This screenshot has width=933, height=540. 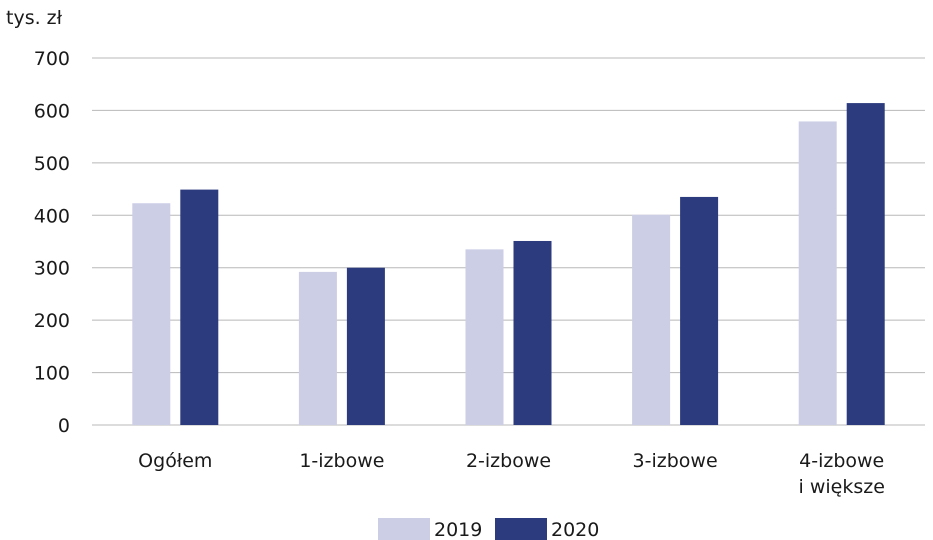 What do you see at coordinates (488, 529) in the screenshot?
I see `legend: 2019 2020` at bounding box center [488, 529].